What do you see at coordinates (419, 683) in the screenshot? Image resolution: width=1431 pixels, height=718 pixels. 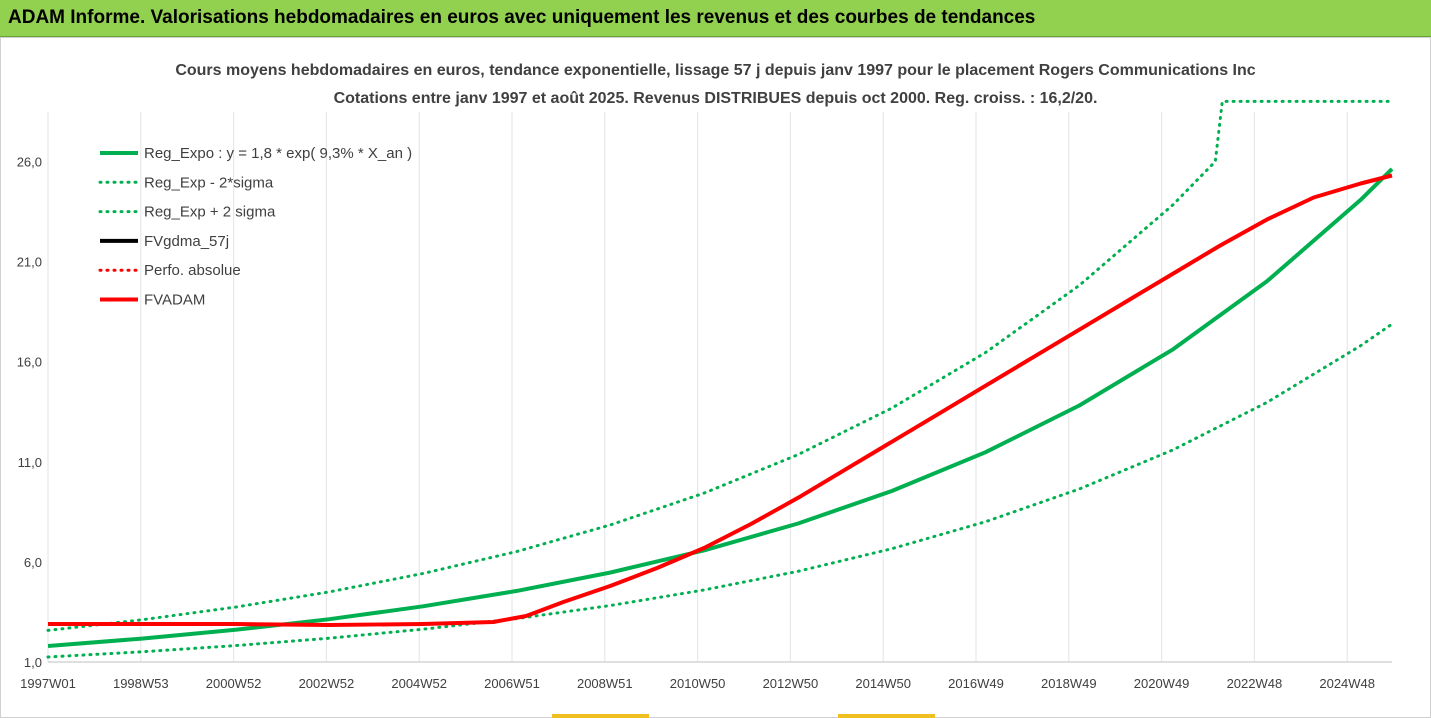 I see `x-tick-label: 2004W52` at bounding box center [419, 683].